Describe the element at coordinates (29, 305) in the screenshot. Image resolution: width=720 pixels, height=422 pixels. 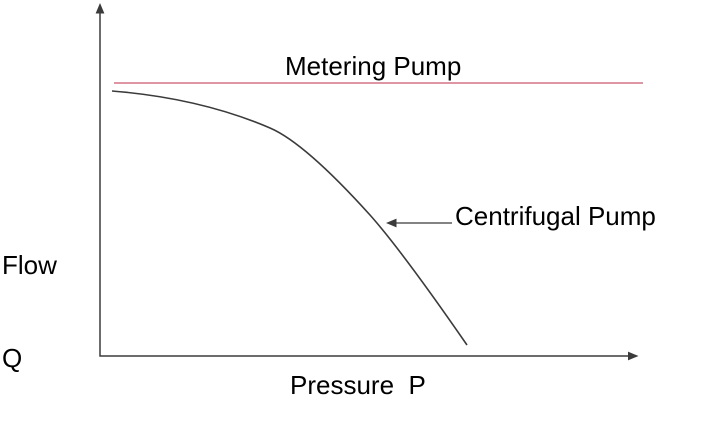
I see `y-axis-label: Flow Q` at that location.